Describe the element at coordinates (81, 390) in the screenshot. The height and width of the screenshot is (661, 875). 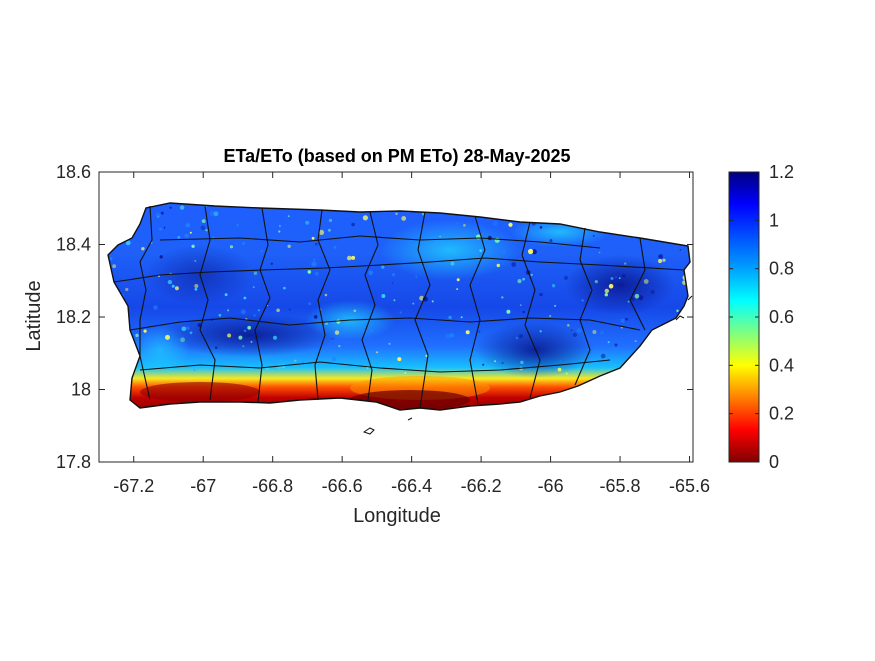
I see `y-tick-label: 18` at that location.